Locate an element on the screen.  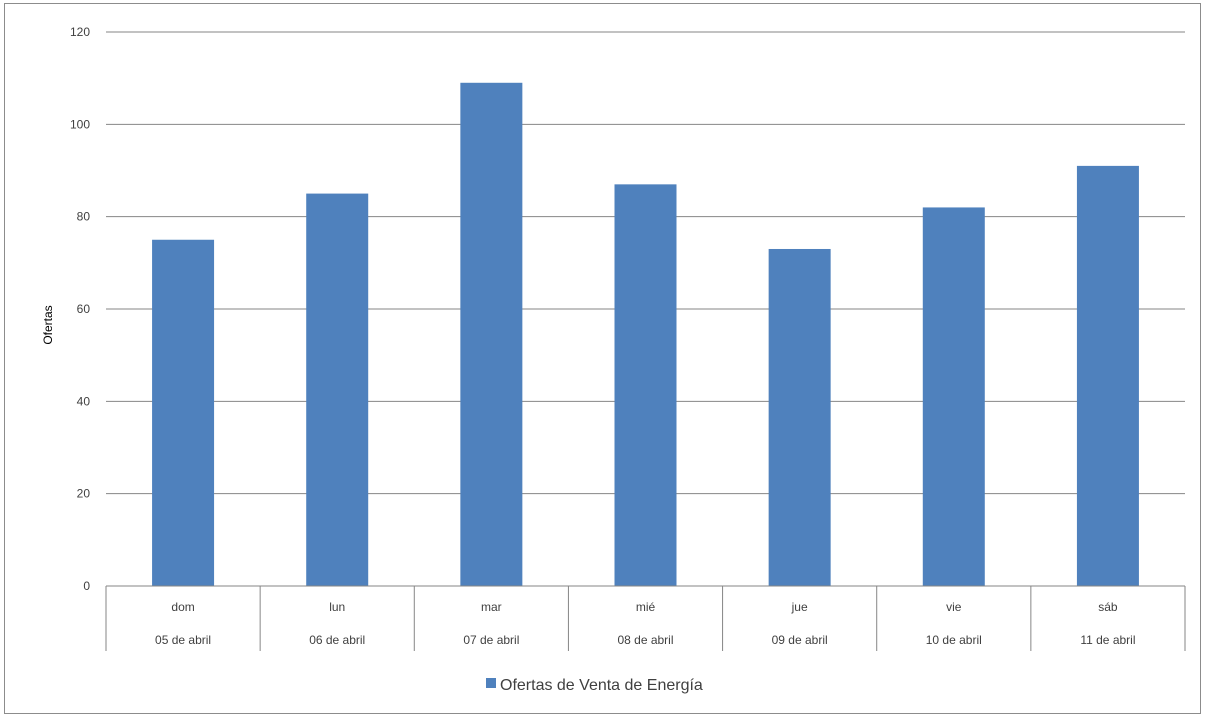
x-tick-label-day: mié is located at coordinates (646, 607).